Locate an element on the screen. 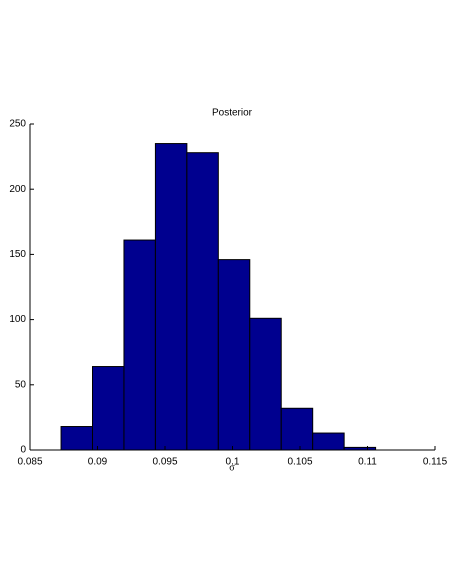 The height and width of the screenshot is (582, 450). x-axis-label: σ is located at coordinates (232, 467).